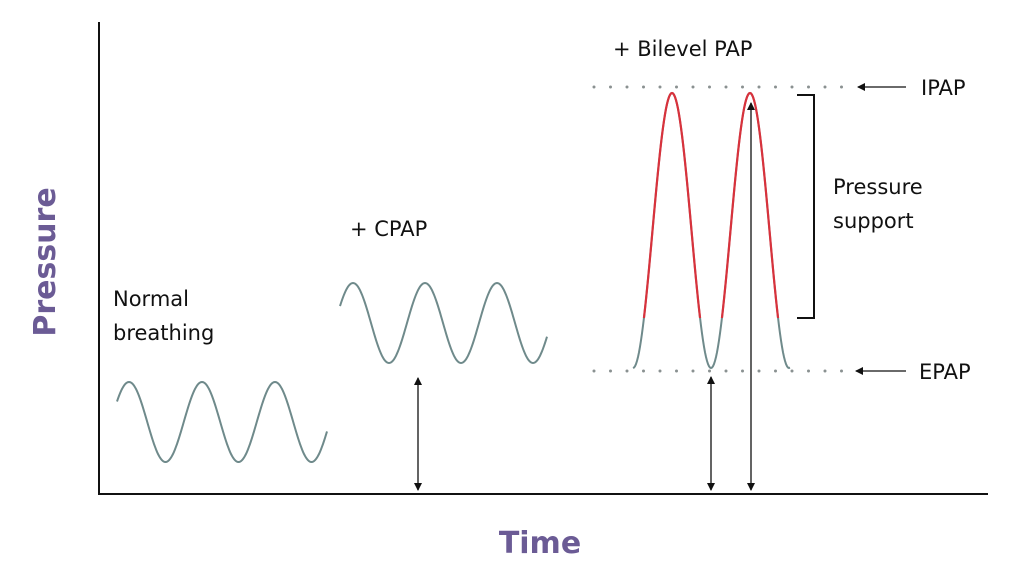  What do you see at coordinates (443, 323) in the screenshot?
I see `cpap-wave` at bounding box center [443, 323].